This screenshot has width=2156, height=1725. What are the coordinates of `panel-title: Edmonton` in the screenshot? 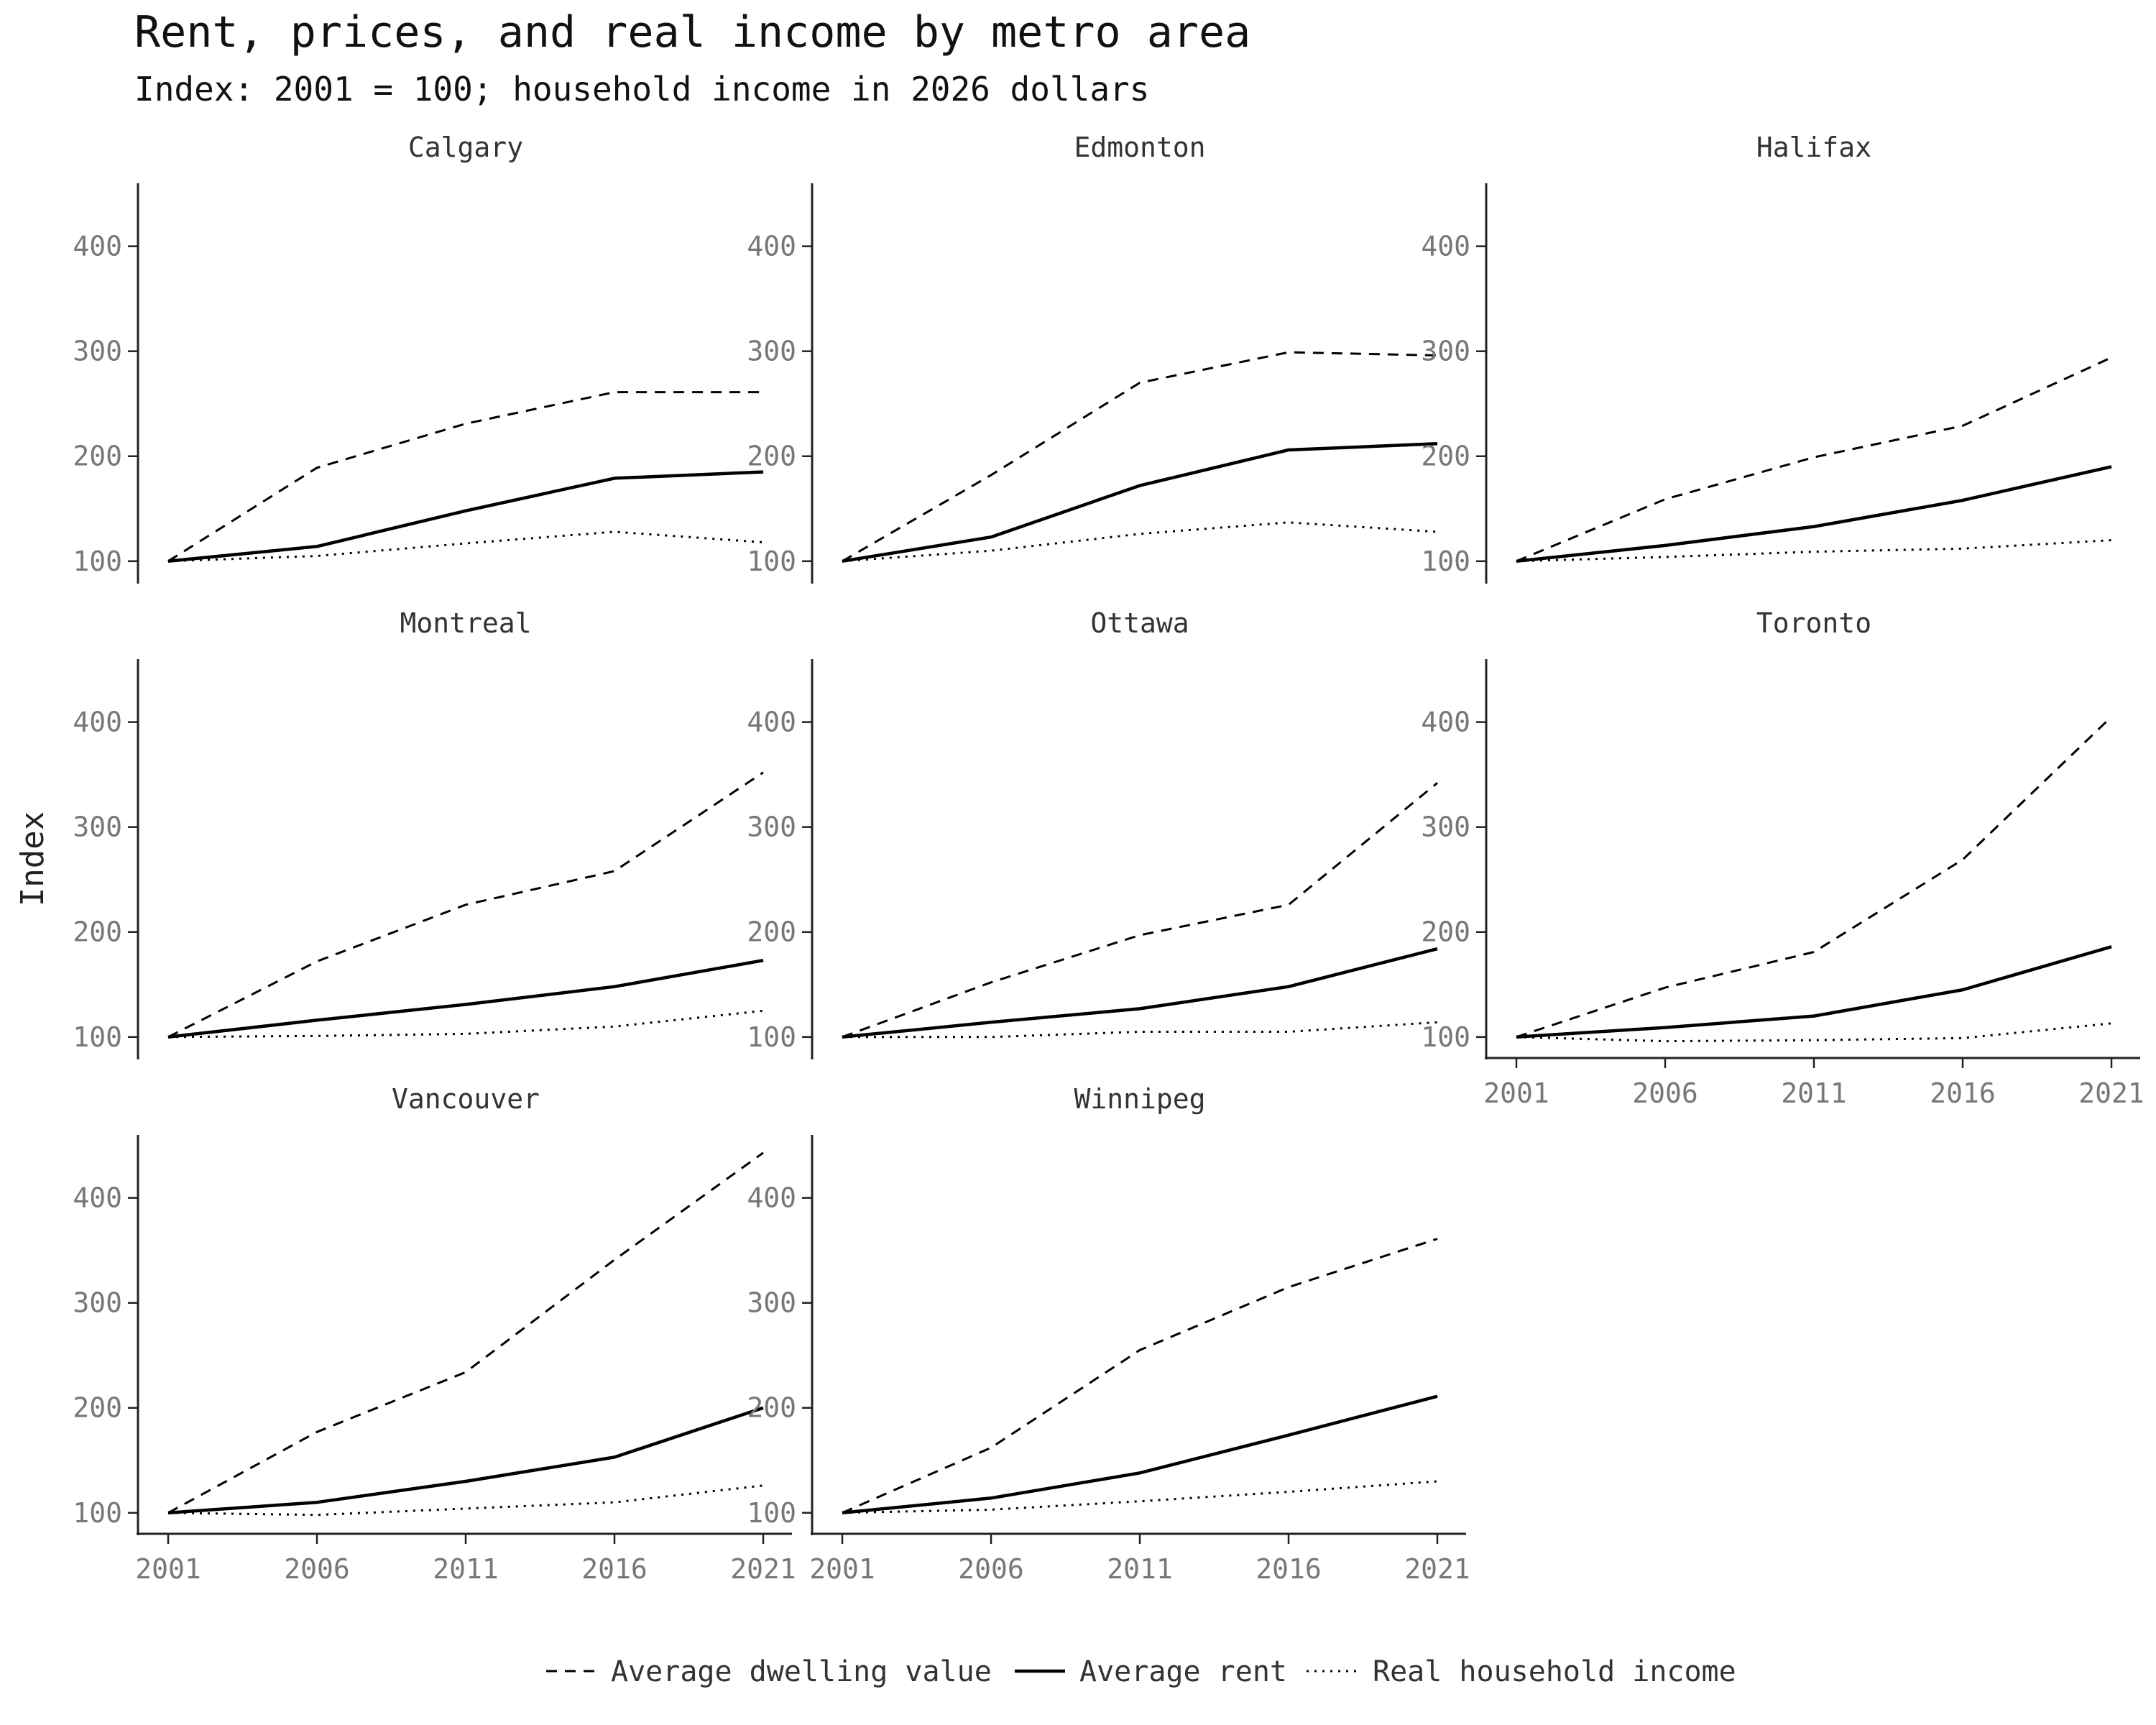 It's located at (1139, 147).